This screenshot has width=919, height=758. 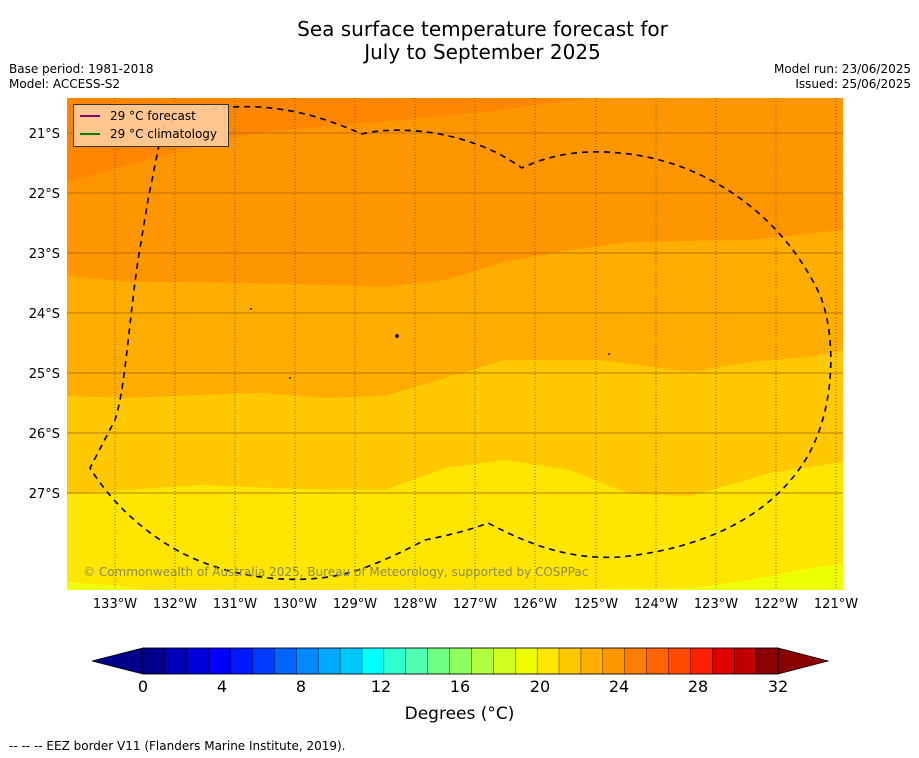 I want to click on lon-label: 122°W, so click(x=776, y=604).